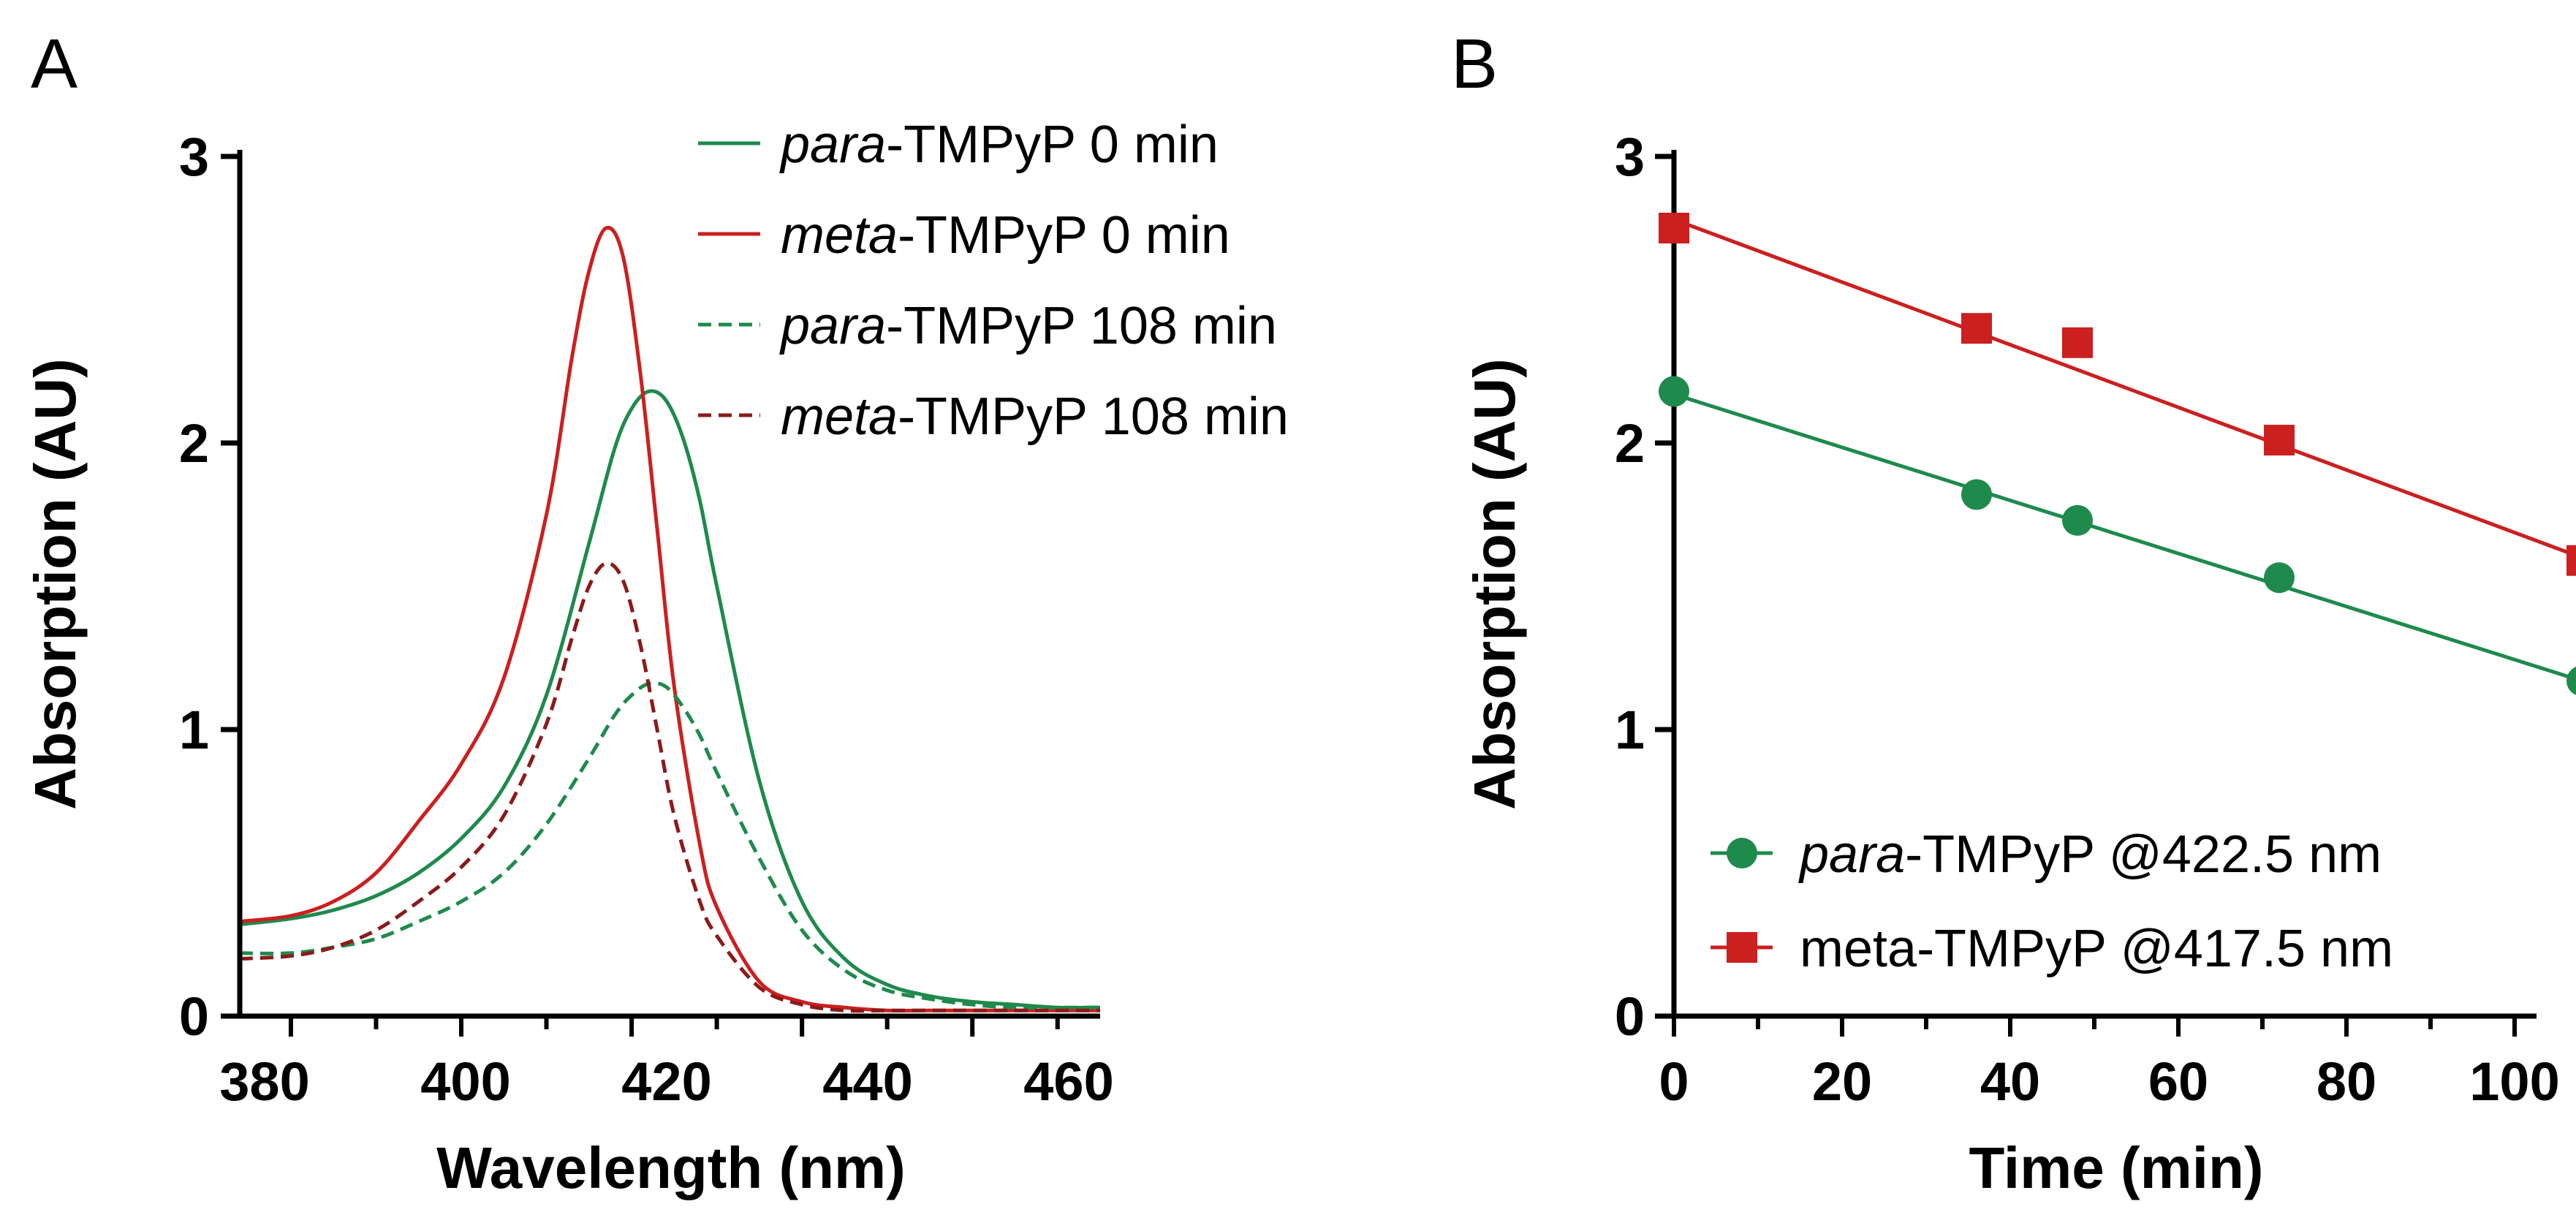 The height and width of the screenshot is (1223, 2576). Describe the element at coordinates (1842, 1081) in the screenshot. I see `x-tick-label: 20` at that location.